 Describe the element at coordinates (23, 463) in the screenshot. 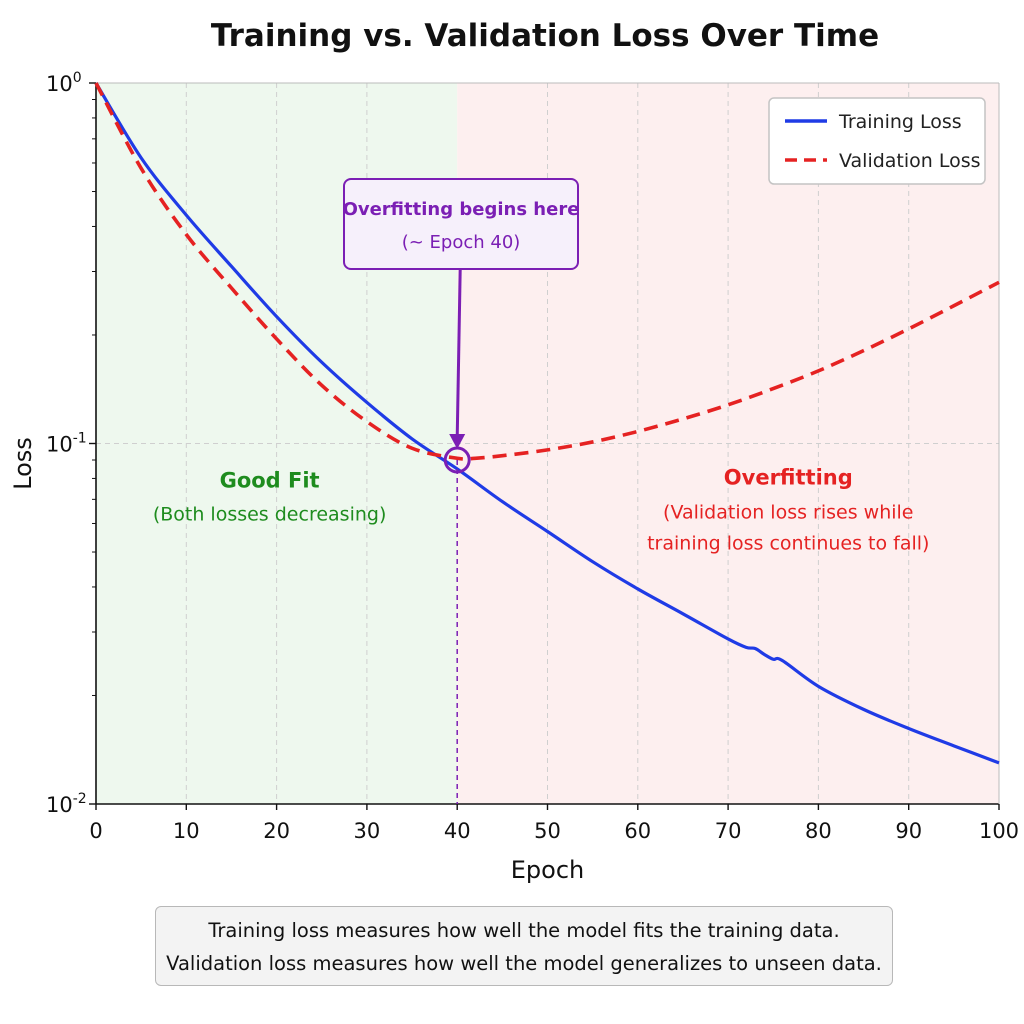

I see `y-axis-title: Loss` at that location.